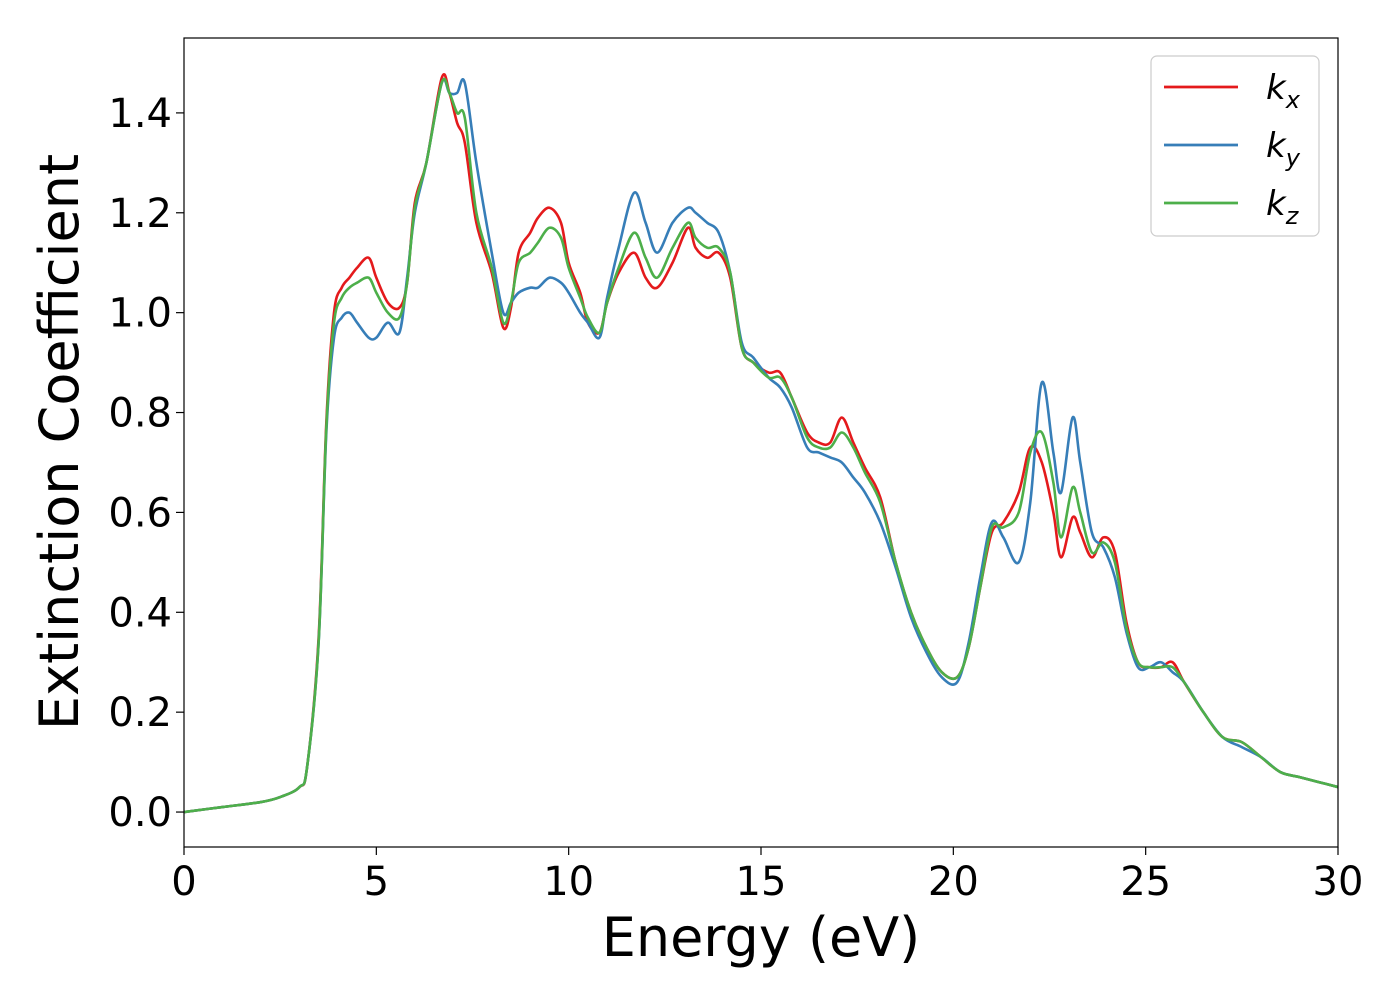  Describe the element at coordinates (140, 214) in the screenshot. I see `y-tick-label: 1.2` at that location.